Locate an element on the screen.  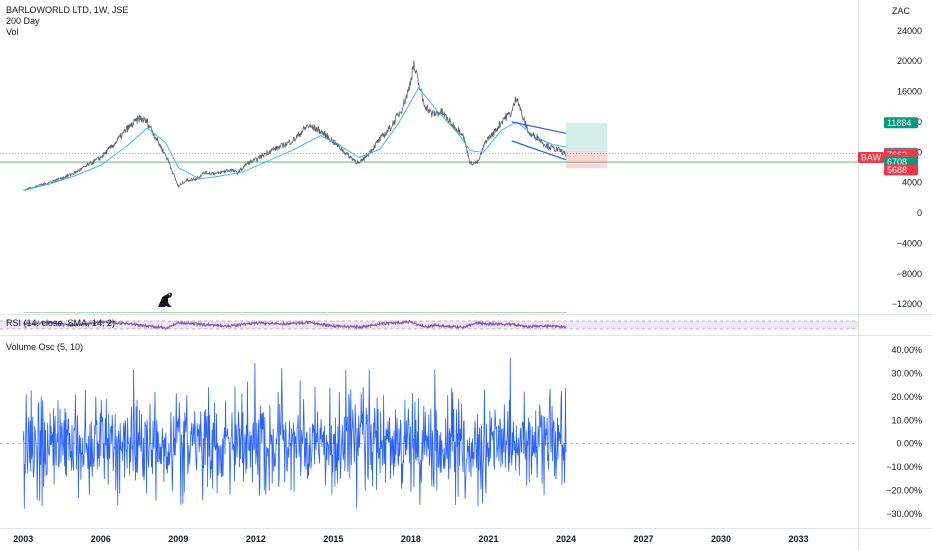
legend-price: BARLOWORLD LTD, 1W, JSE 200 Day Vol is located at coordinates (67, 21).